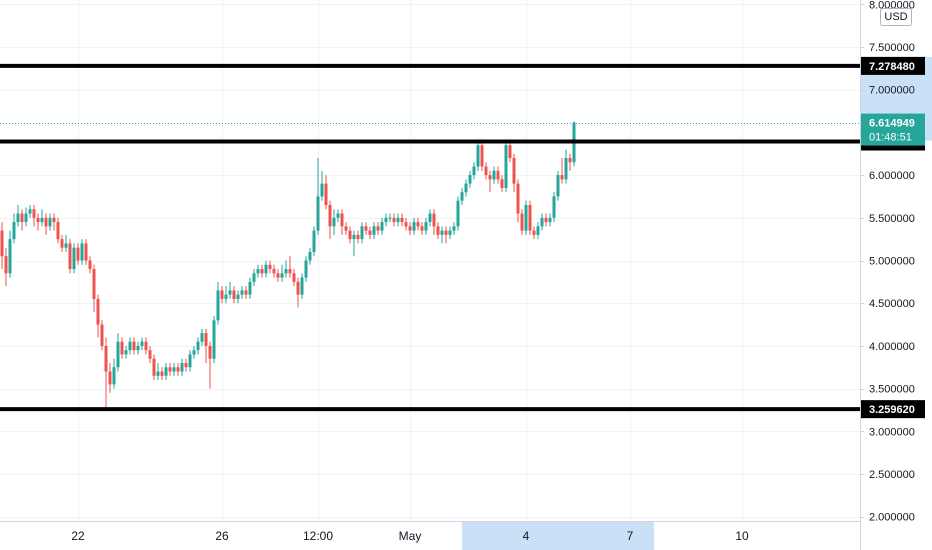  Describe the element at coordinates (410, 536) in the screenshot. I see `x-axis: 22 26 12:00 May 4 7 10` at that location.